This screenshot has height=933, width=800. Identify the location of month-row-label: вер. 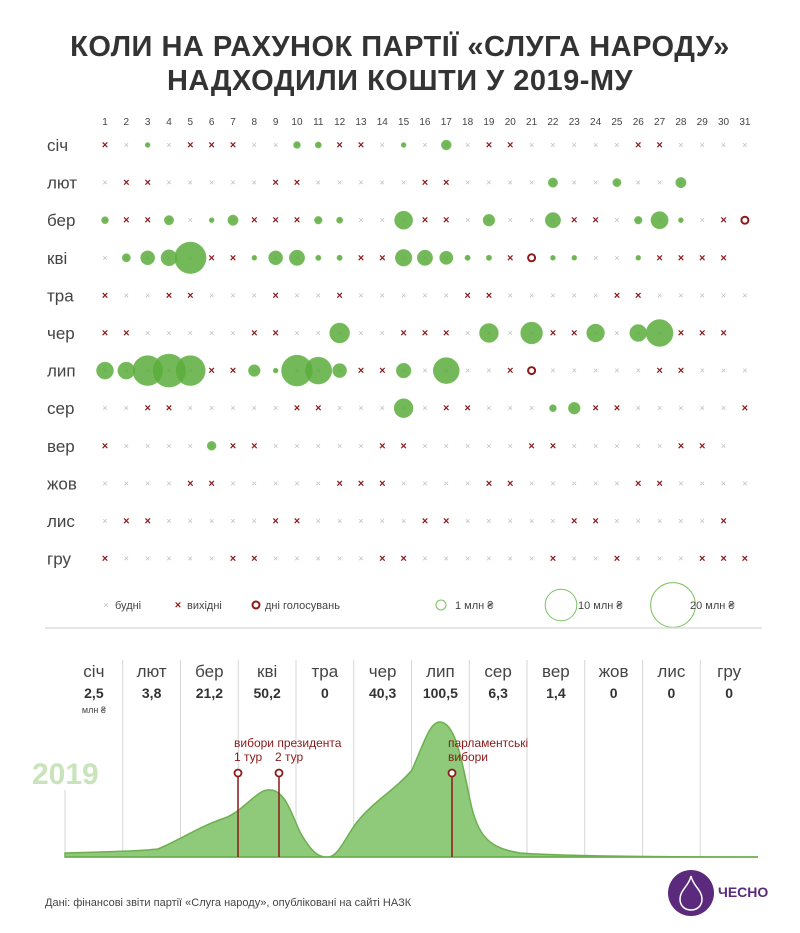
(61, 446).